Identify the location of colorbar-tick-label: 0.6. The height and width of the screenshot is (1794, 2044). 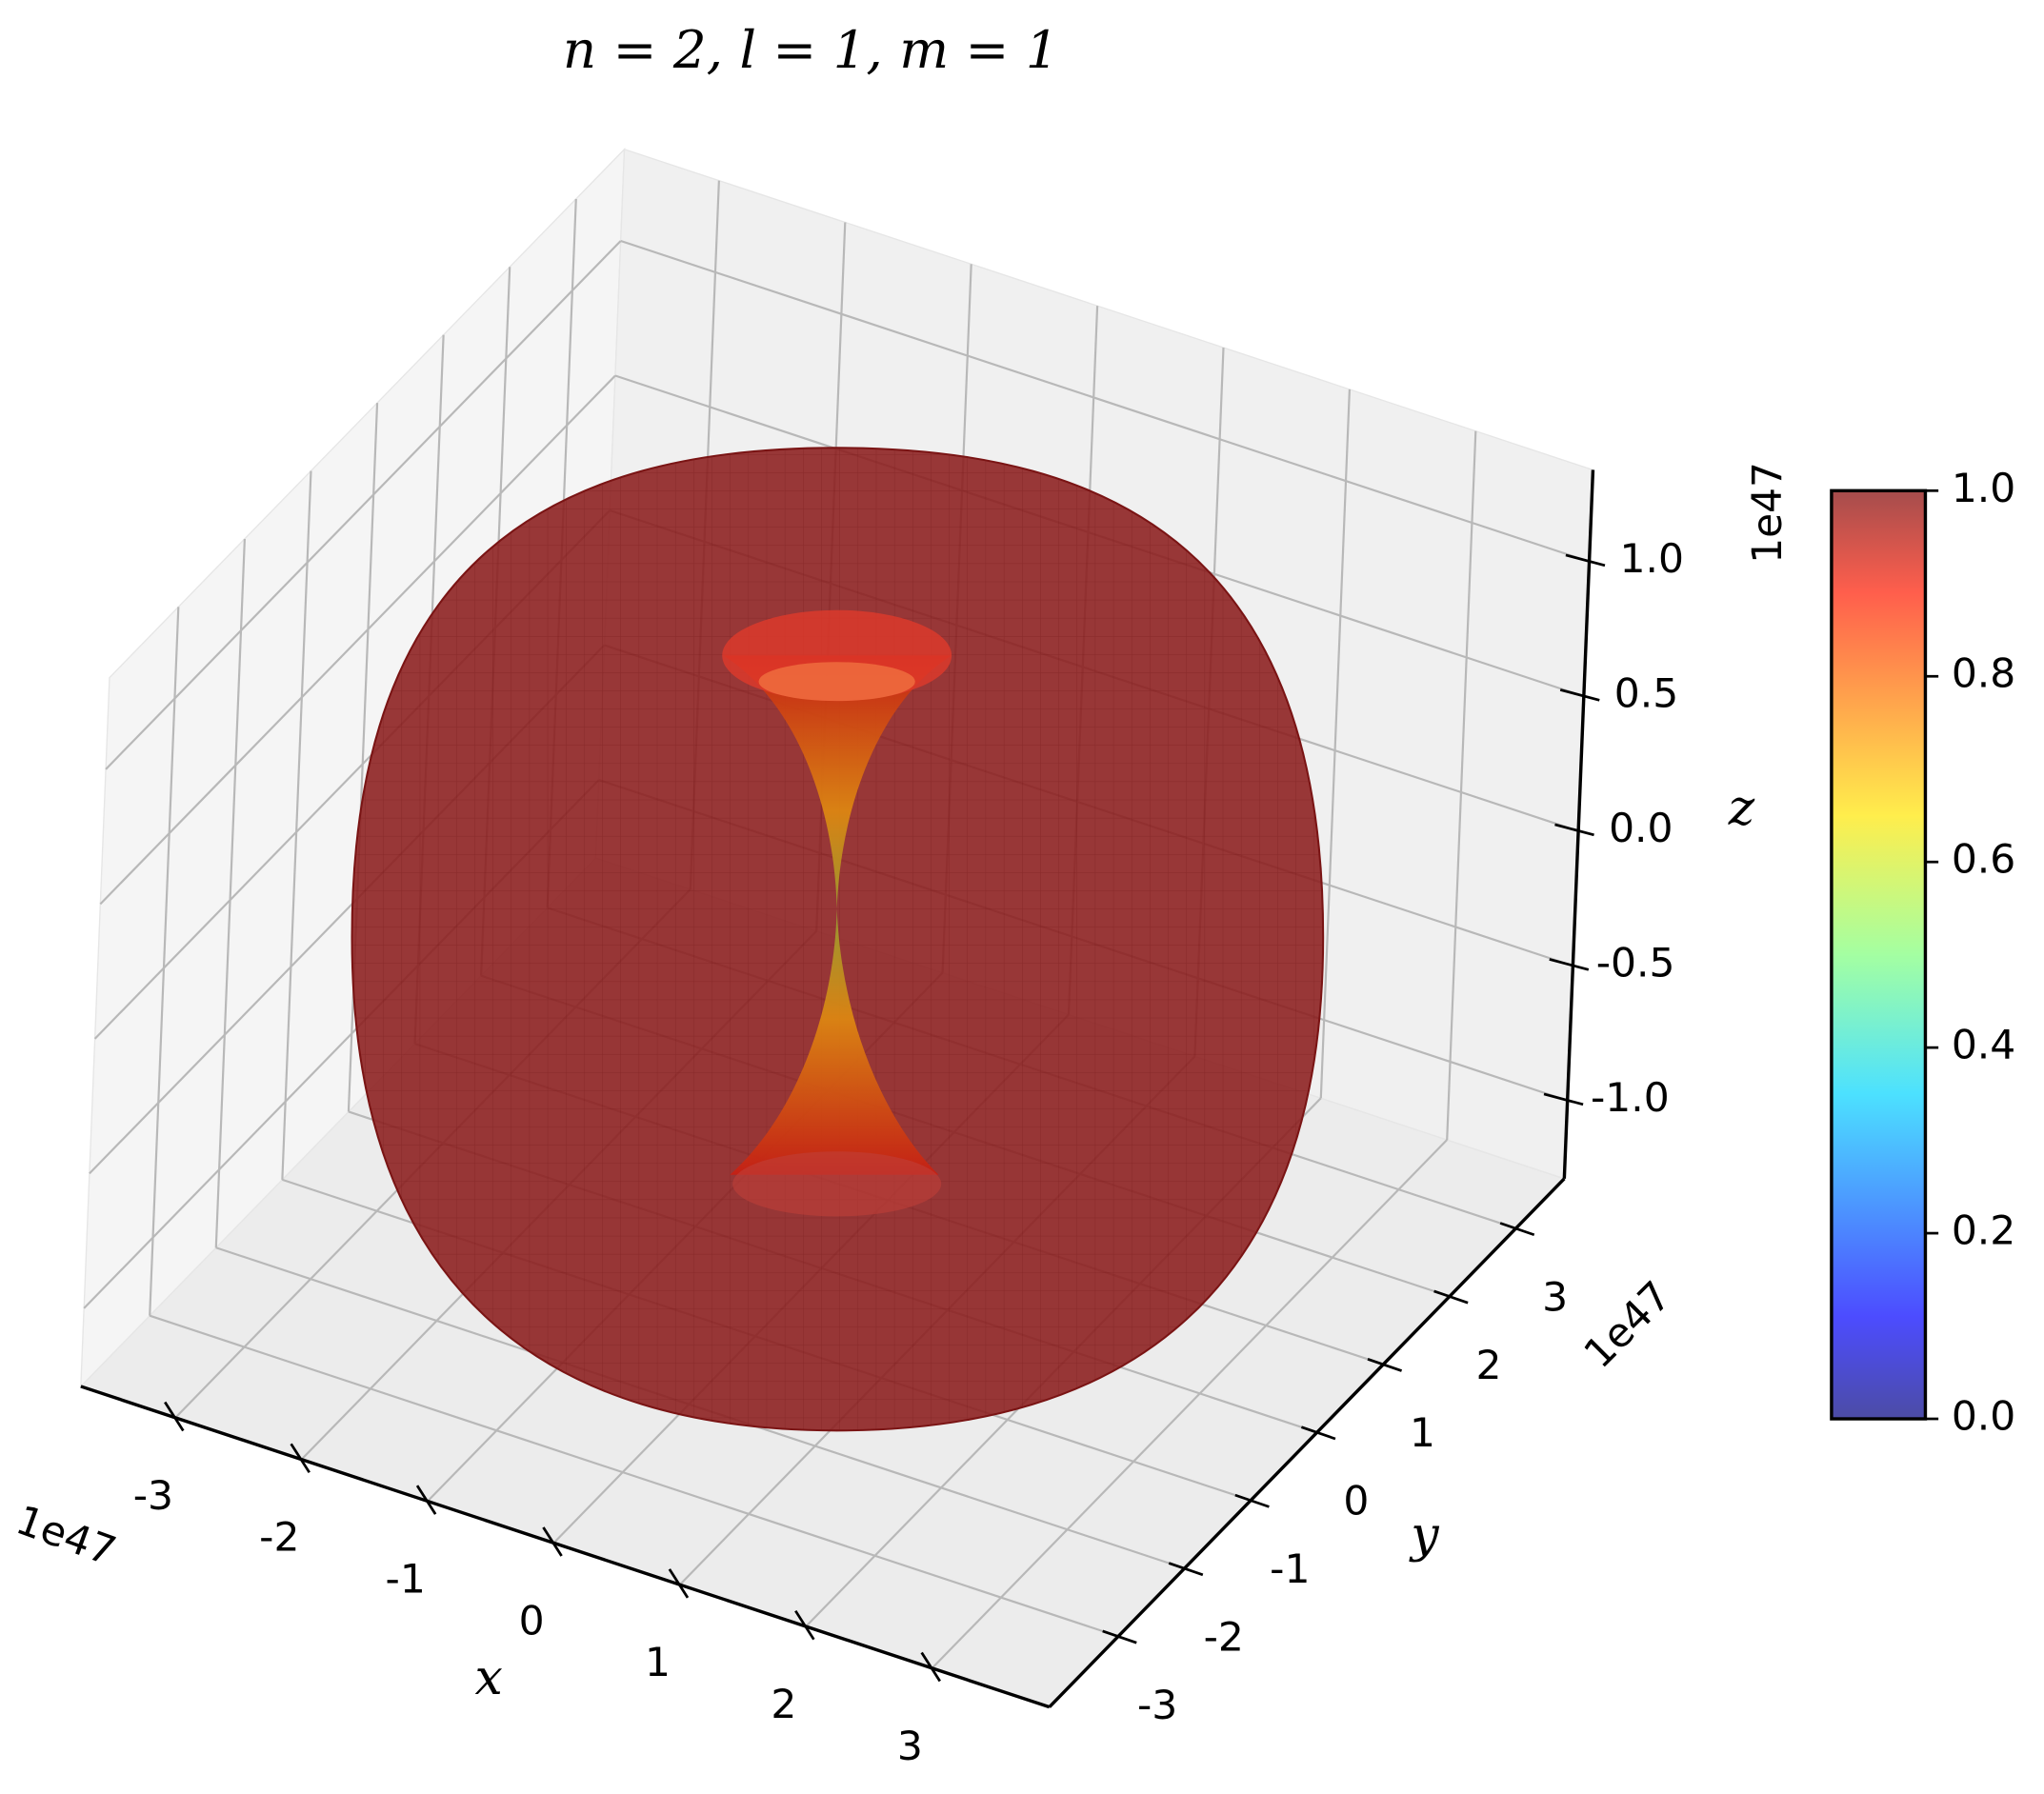
(1983, 859).